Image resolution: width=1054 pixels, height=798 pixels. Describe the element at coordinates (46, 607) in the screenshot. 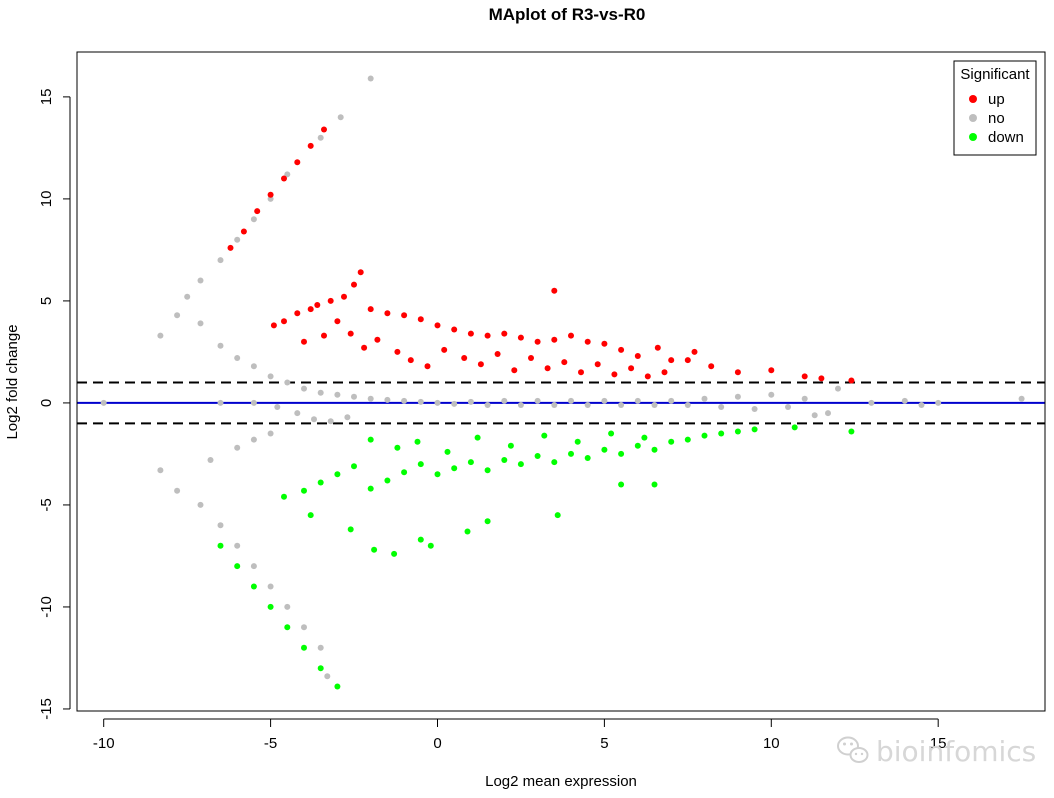

I see `y-tick-label: -10` at that location.